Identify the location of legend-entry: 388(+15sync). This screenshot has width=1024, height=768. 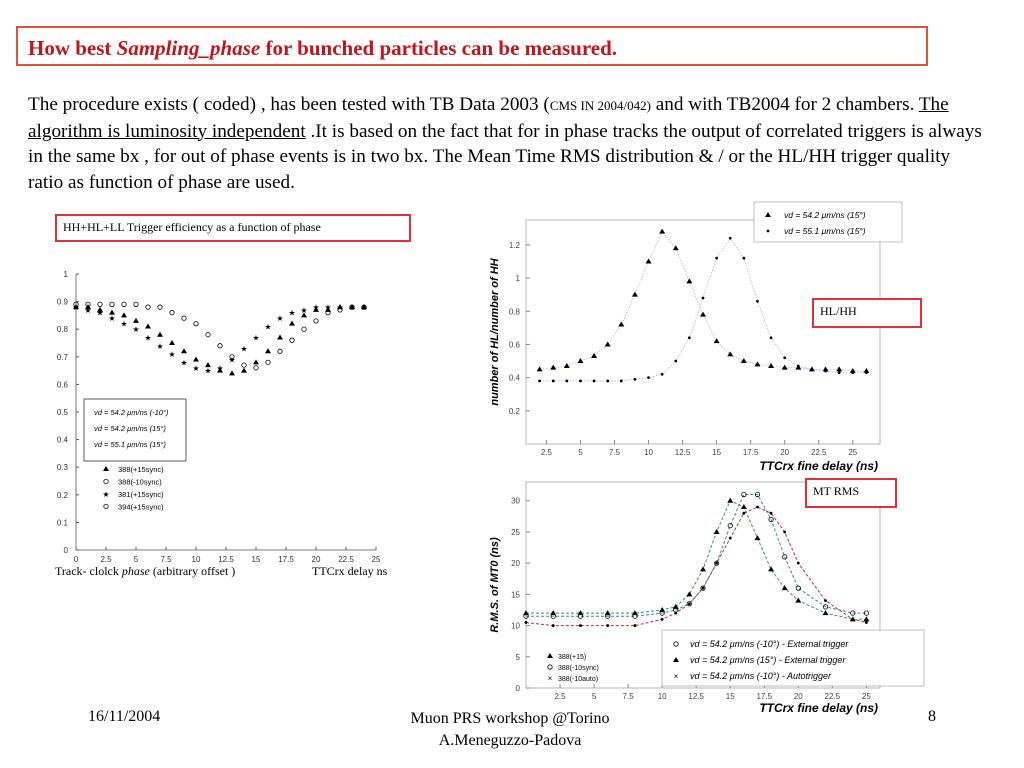
(141, 469).